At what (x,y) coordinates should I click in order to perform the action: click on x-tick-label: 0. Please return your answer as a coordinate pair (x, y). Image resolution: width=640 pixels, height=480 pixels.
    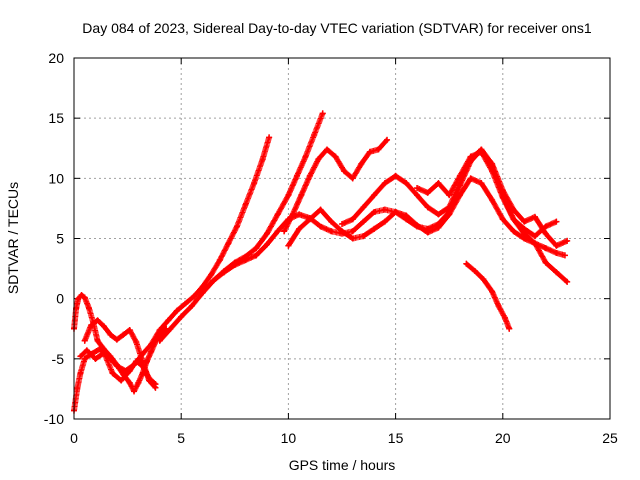
    Looking at the image, I should click on (74, 438).